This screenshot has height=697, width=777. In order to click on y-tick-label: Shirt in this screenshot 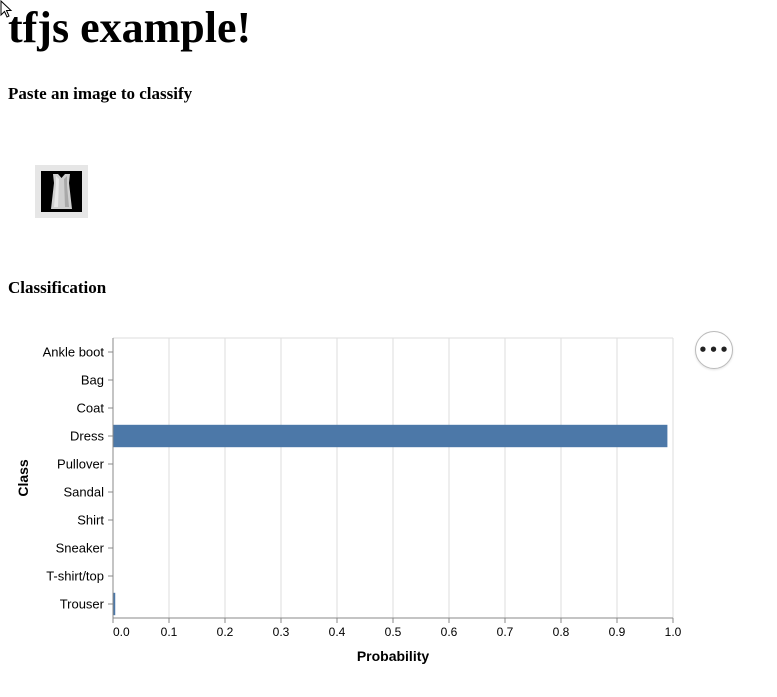, I will do `click(90, 520)`.